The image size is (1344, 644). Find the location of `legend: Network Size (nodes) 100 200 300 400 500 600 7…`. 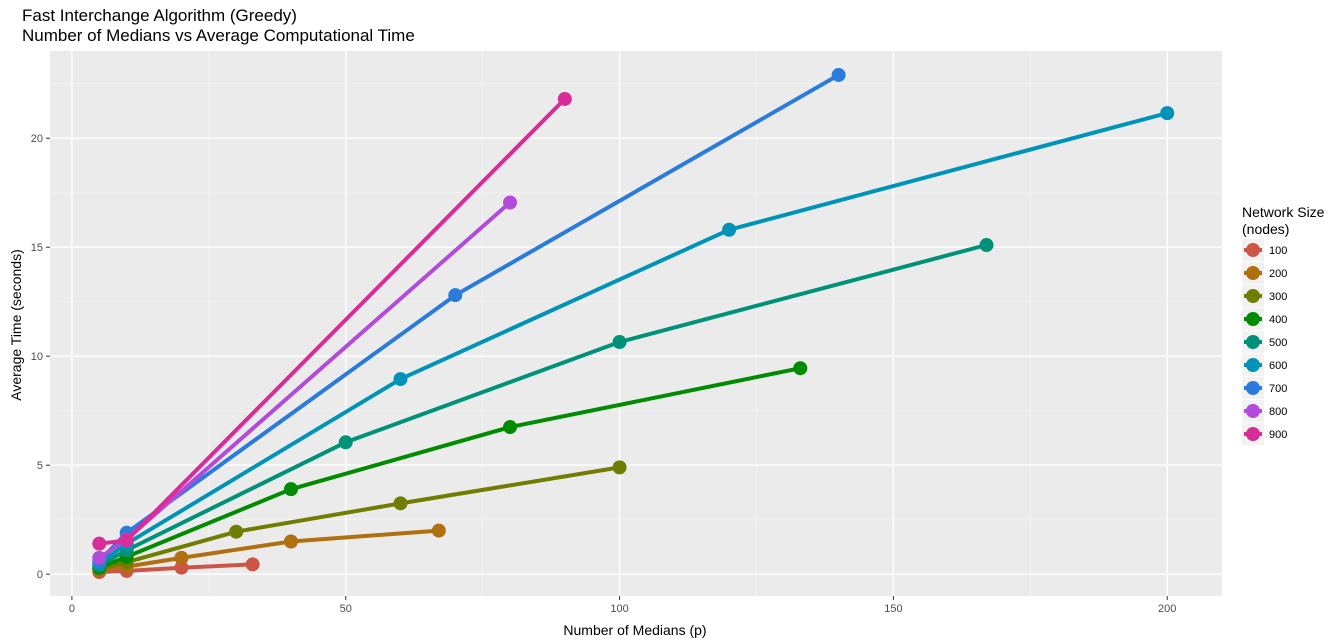

legend: Network Size (nodes) 100 200 300 400 500 600 7… is located at coordinates (1283, 324).